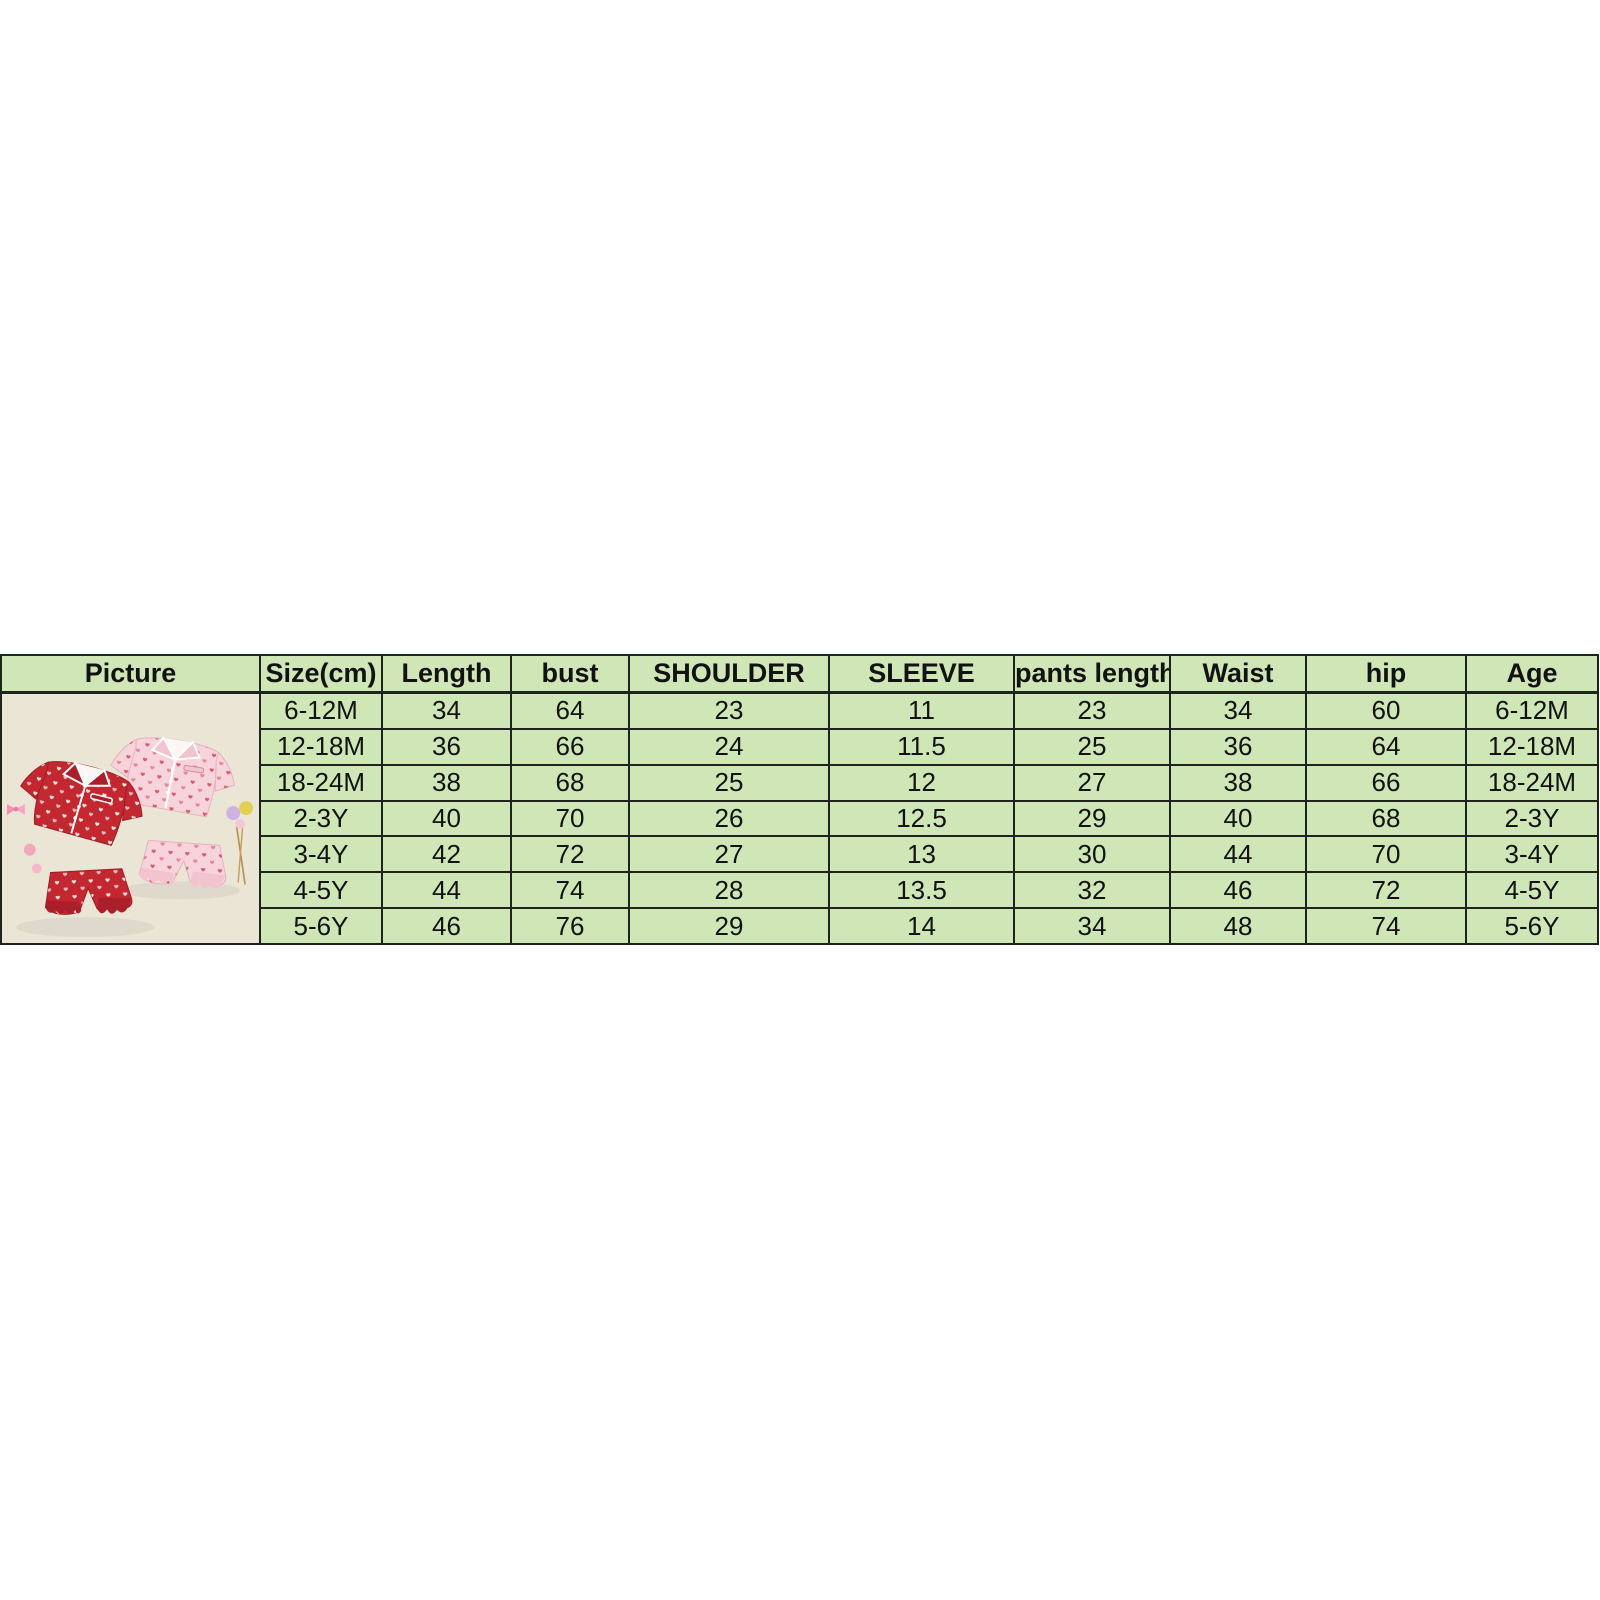 The height and width of the screenshot is (1600, 1600). I want to click on table-cell: 26, so click(729, 818).